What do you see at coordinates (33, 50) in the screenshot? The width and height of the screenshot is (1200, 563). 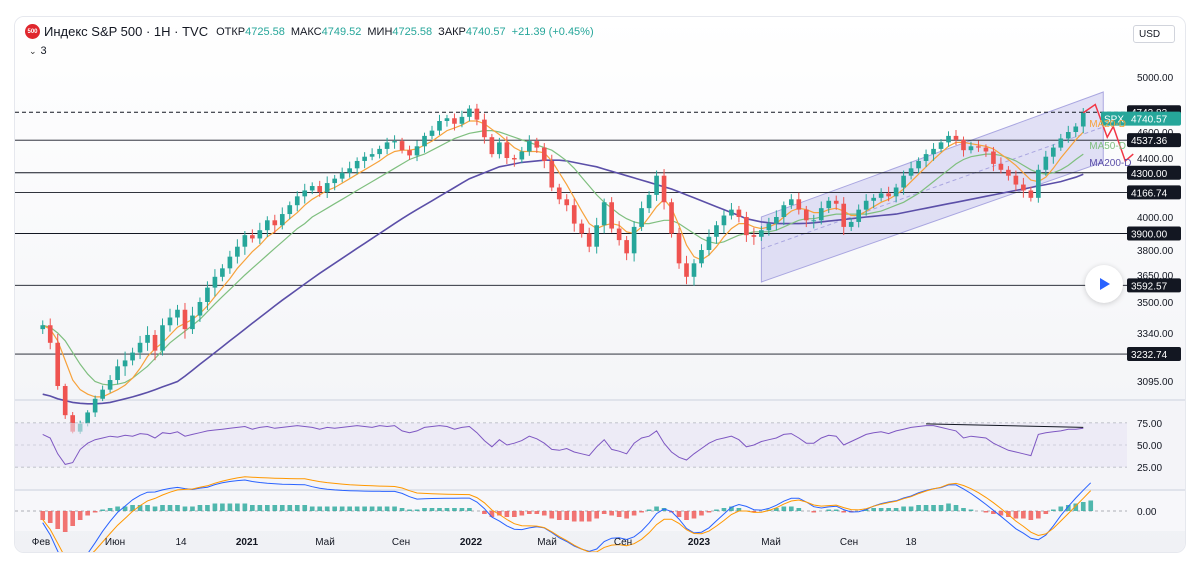 I see `chevron-down-icon: ⌄` at bounding box center [33, 50].